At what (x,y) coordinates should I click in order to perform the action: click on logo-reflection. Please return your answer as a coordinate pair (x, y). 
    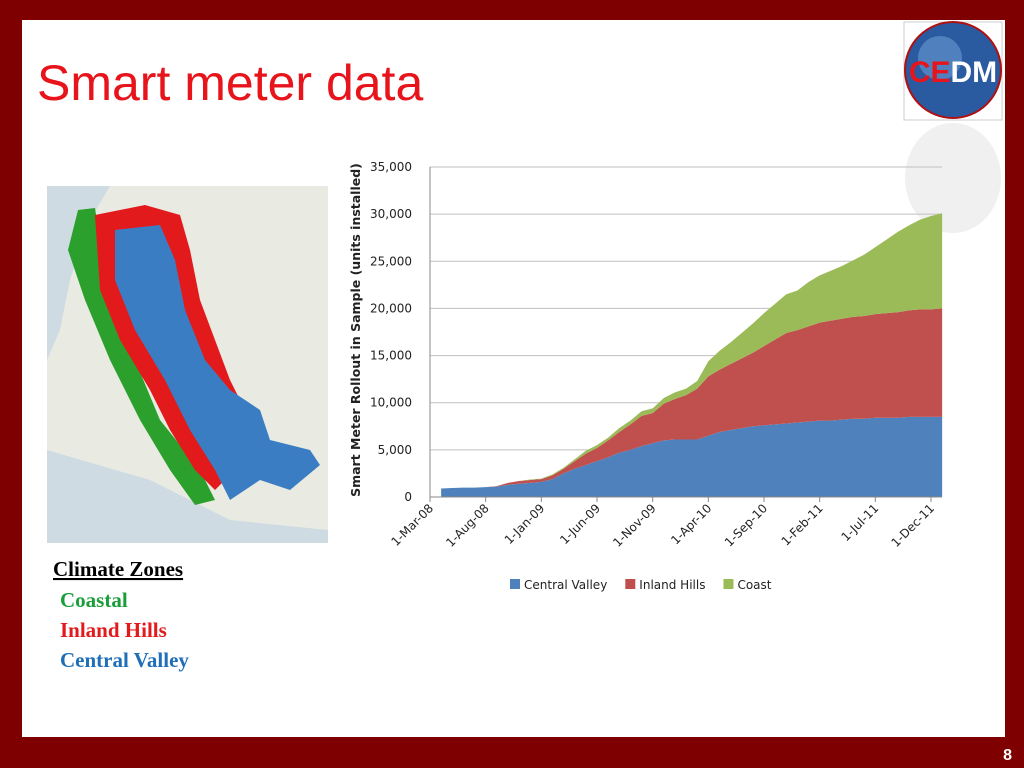
    Looking at the image, I should click on (953, 178).